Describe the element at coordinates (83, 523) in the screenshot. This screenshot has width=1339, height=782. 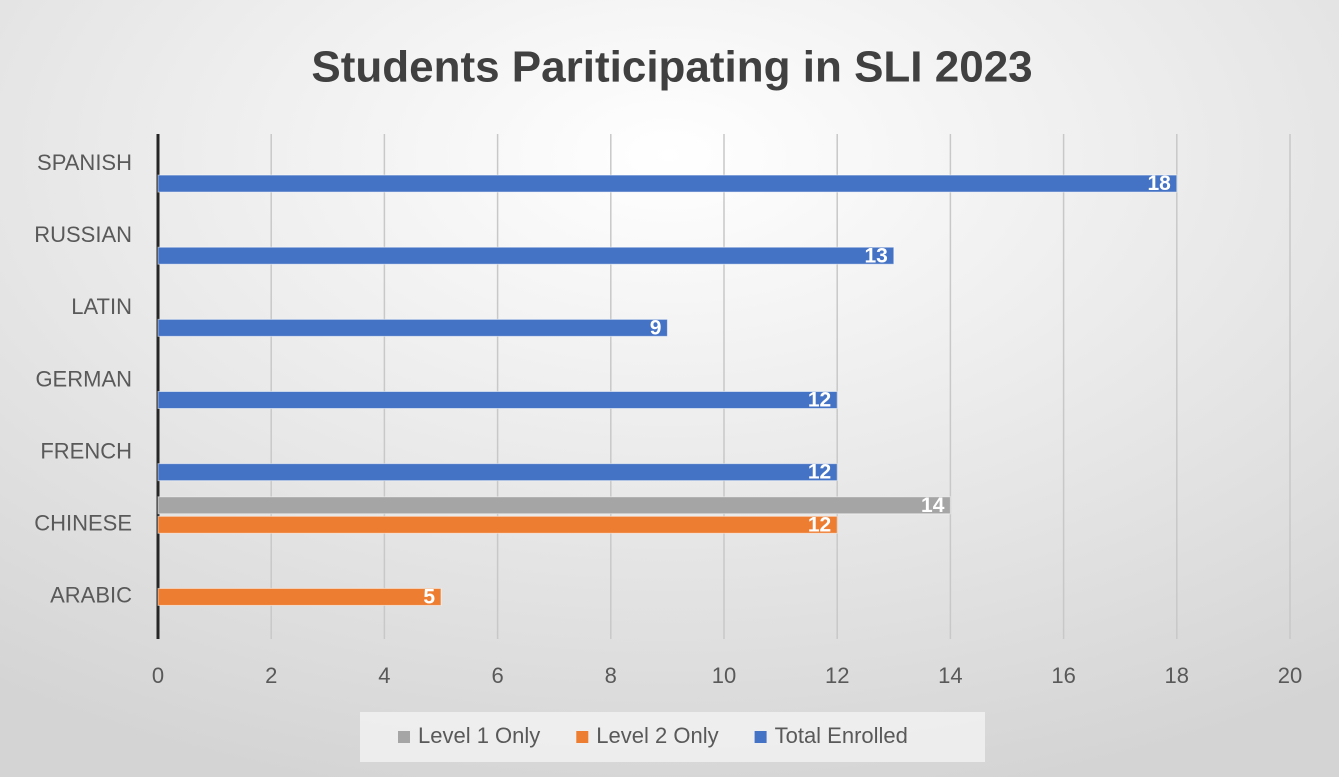
I see `y-tick-label: CHINESE` at that location.